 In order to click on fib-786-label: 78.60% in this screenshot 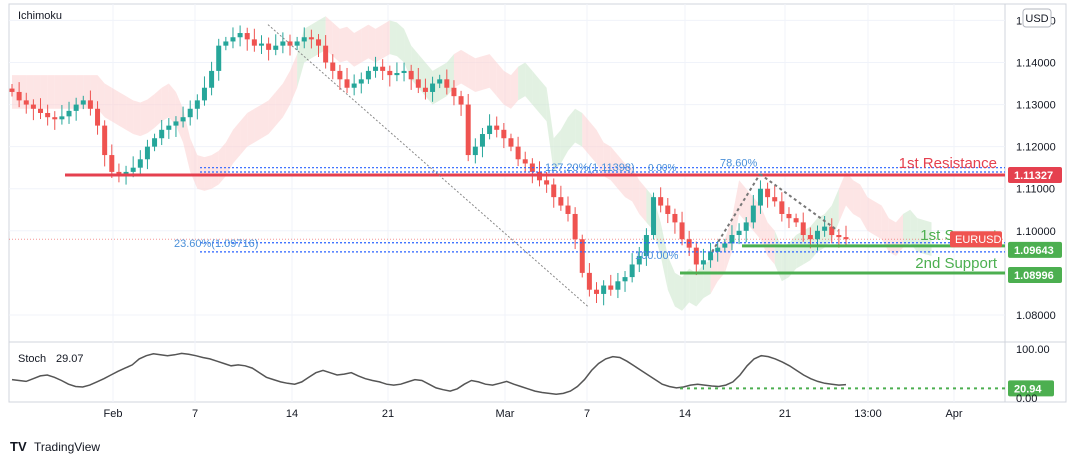, I will do `click(739, 164)`.